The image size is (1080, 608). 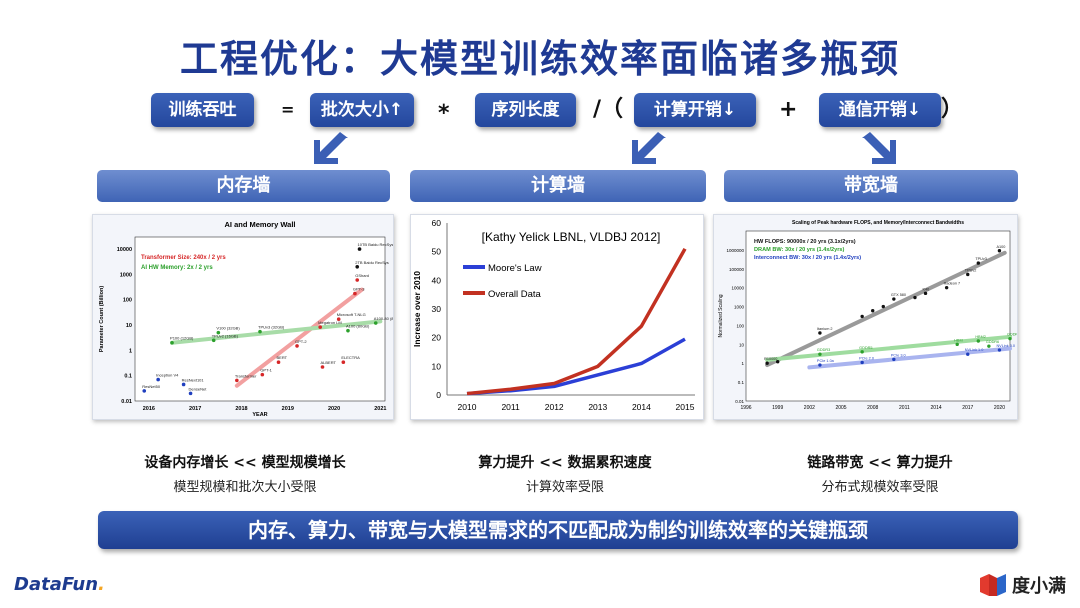 What do you see at coordinates (992, 342) in the screenshot?
I see `data-point-label: GDDR6` at bounding box center [992, 342].